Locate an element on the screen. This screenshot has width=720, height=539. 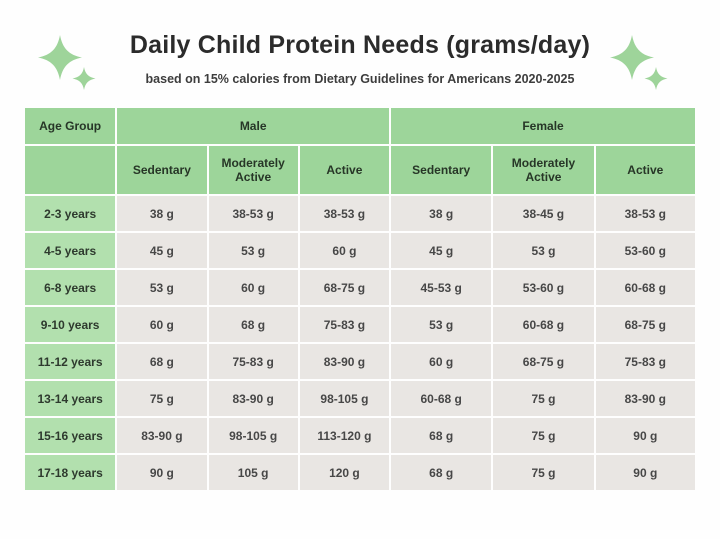
table-row: 4-5 years 45 g 53 g 60 g 45 g 53 g 53-60 g is located at coordinates (360, 250).